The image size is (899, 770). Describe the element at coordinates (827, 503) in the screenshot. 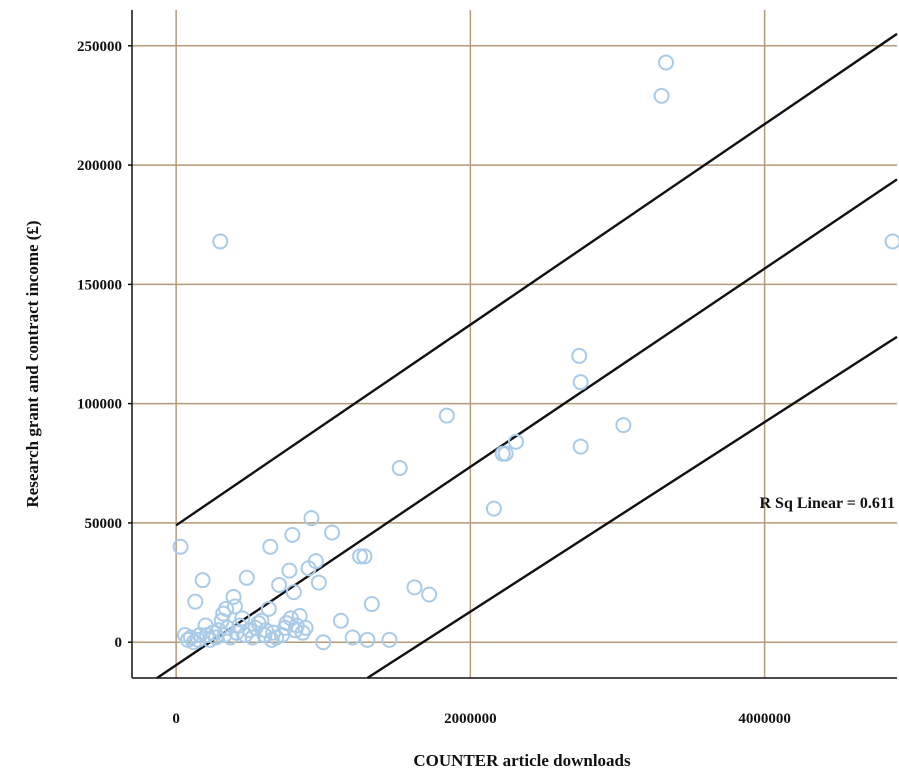

I see `r-squared-annotation: R Sq Linear = 0.611` at that location.